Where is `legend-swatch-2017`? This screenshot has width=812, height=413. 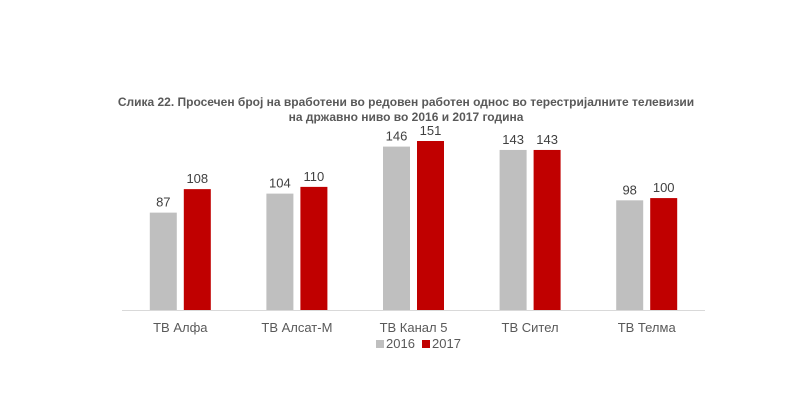
legend-swatch-2017 is located at coordinates (426, 344).